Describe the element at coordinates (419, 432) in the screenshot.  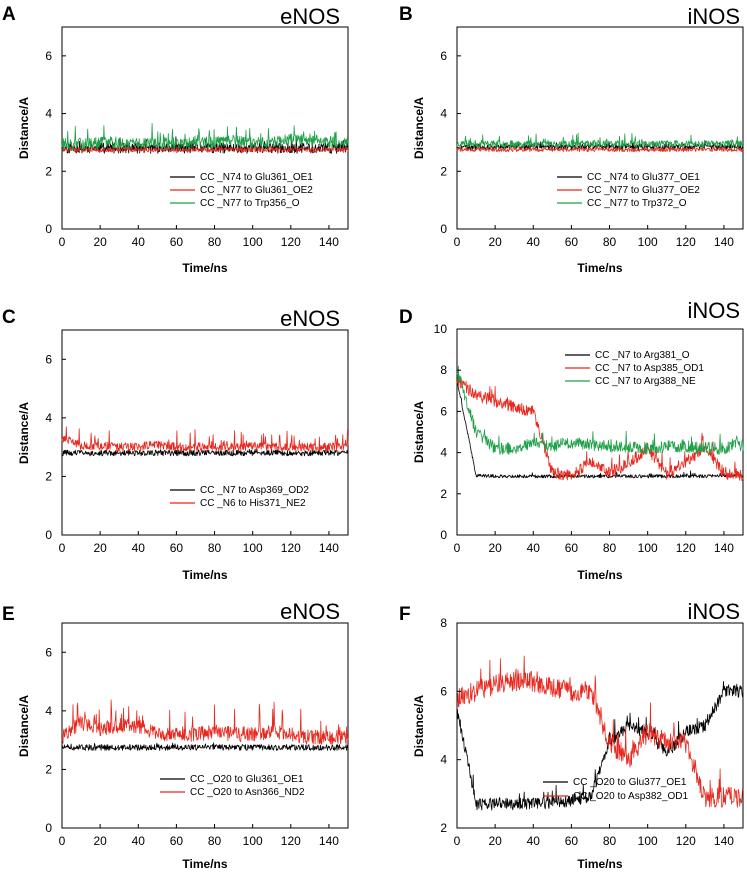
I see `panel-d-y-axis-label: Distance/A` at that location.